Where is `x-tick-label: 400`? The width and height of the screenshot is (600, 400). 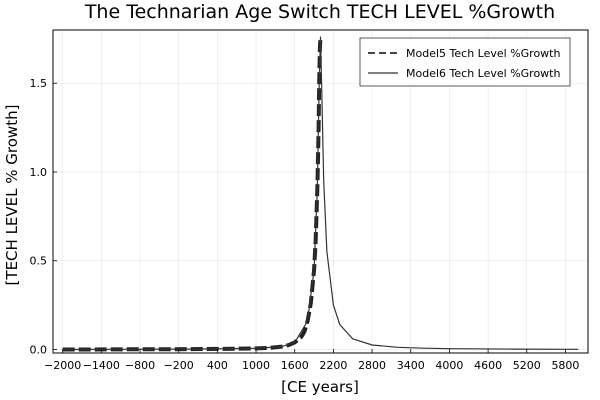 x-tick-label: 400 is located at coordinates (217, 365).